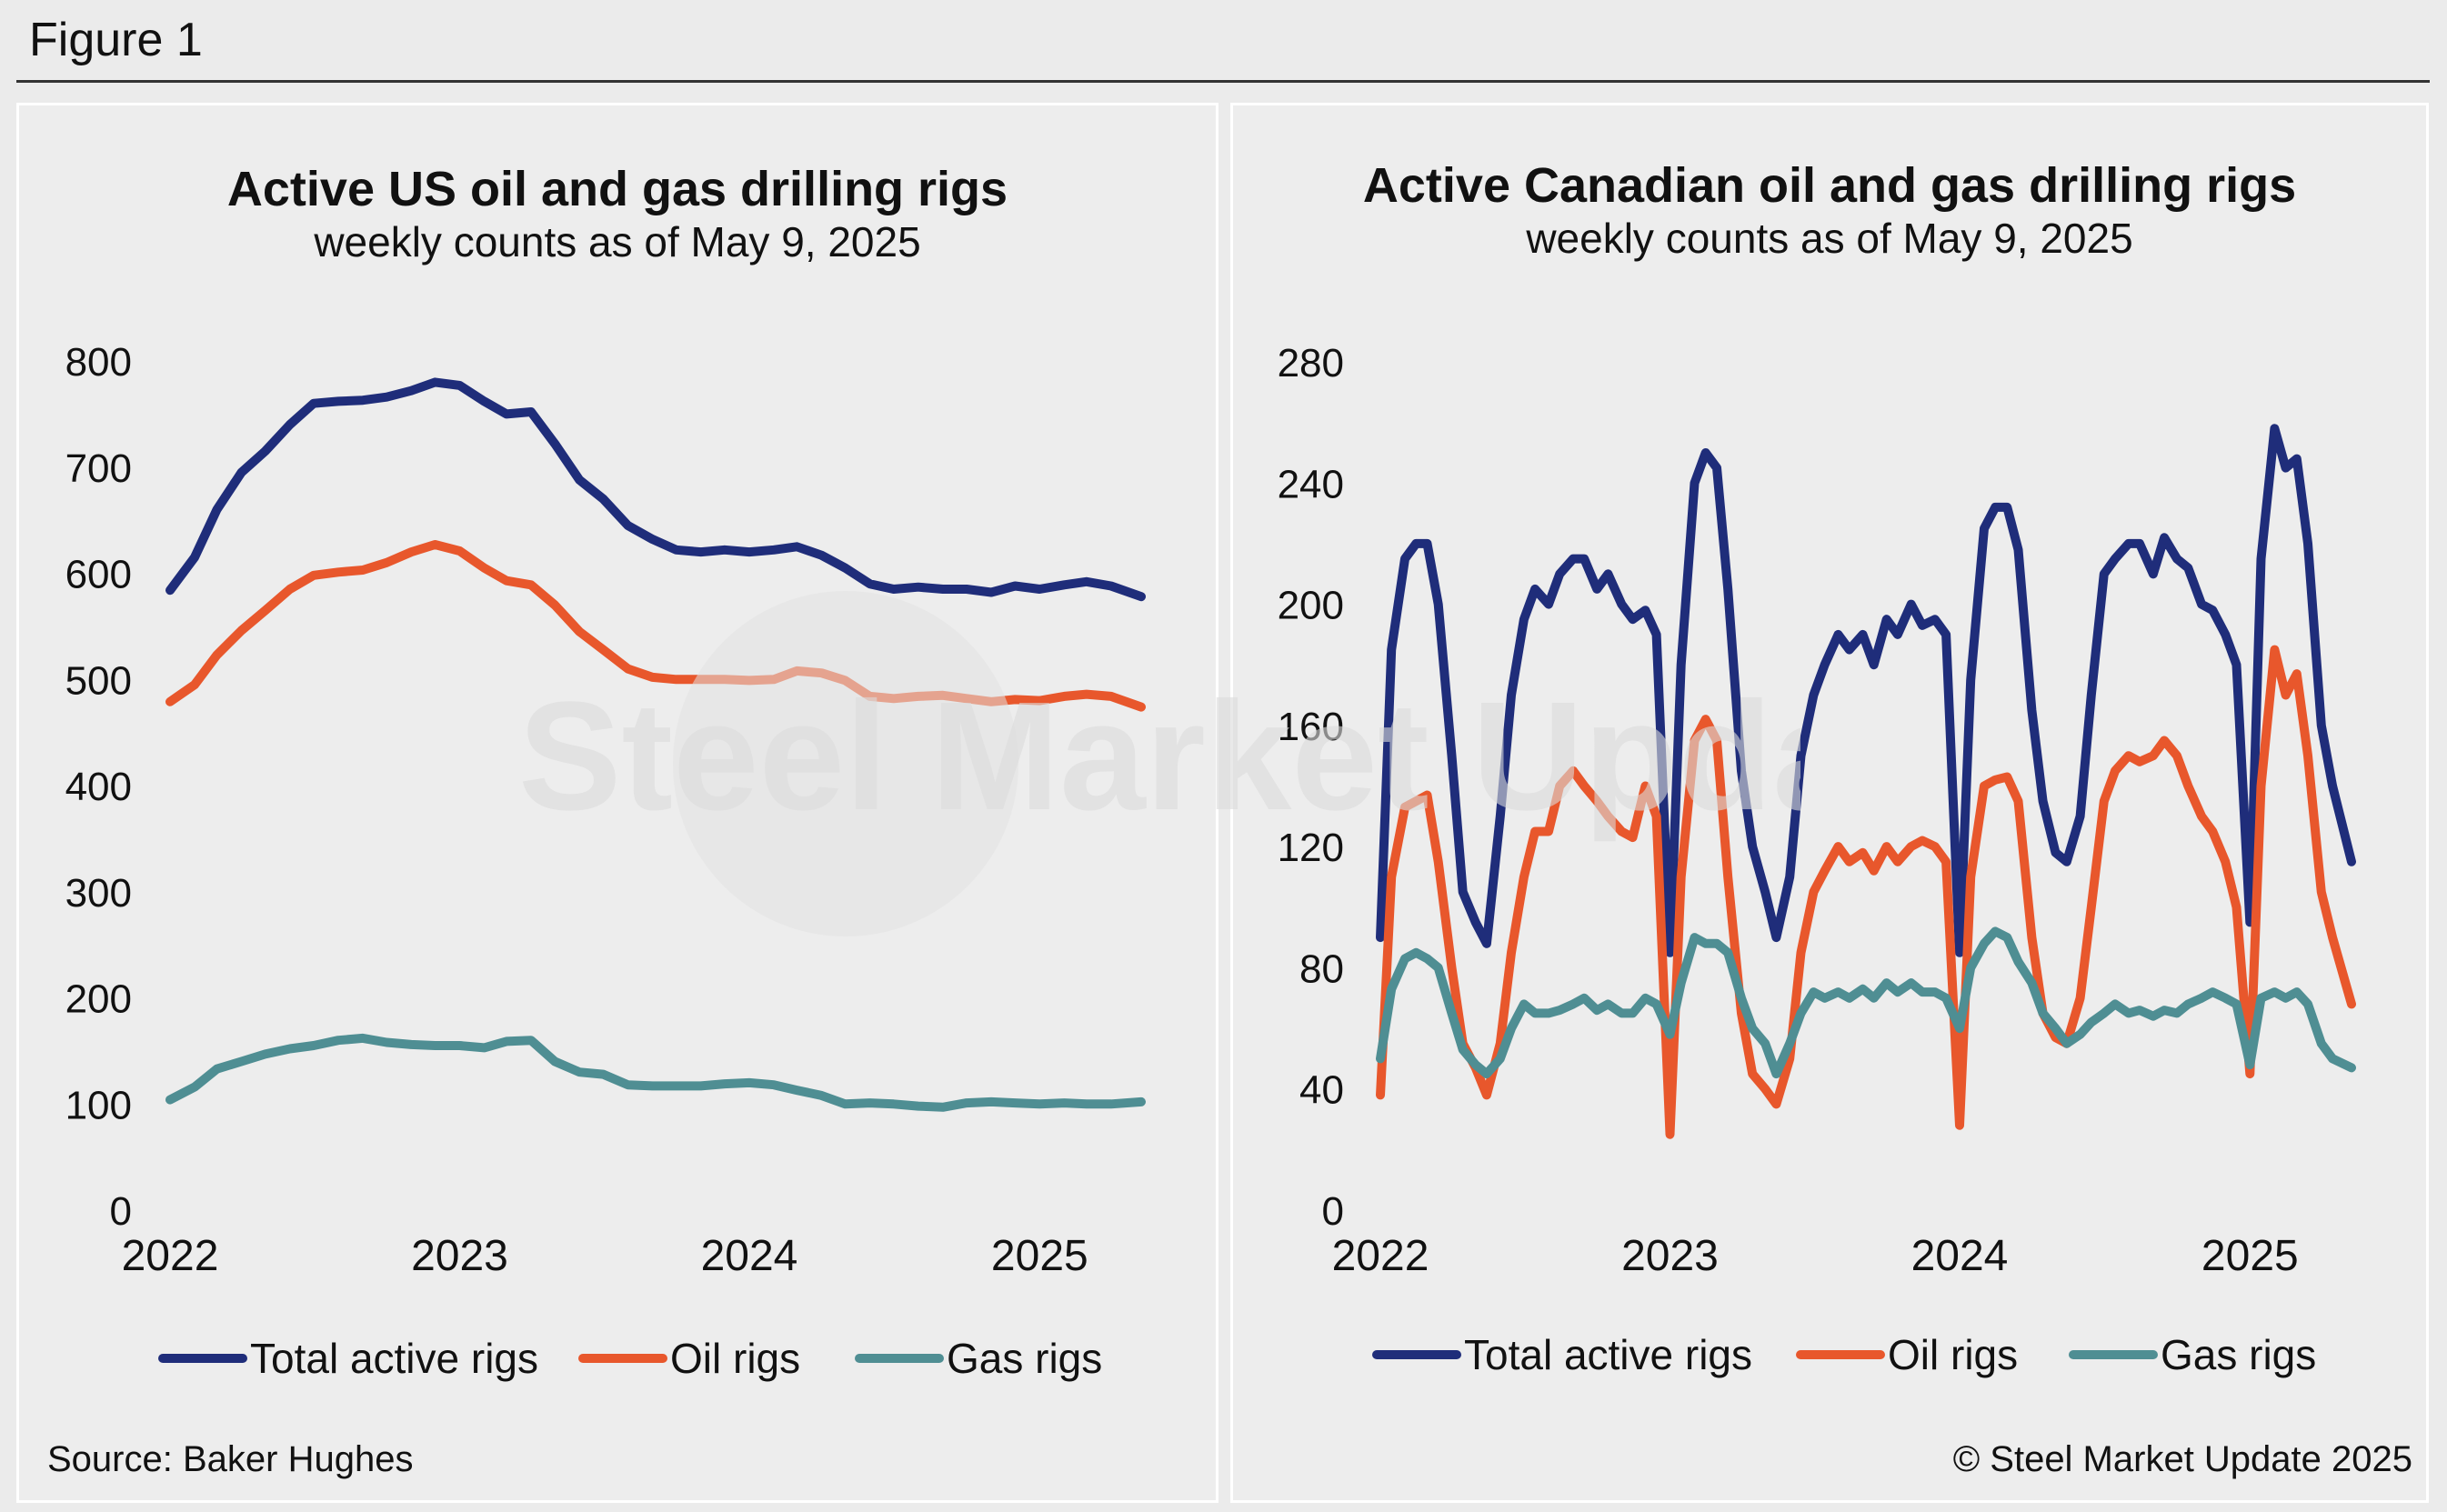  Describe the element at coordinates (230, 1459) in the screenshot. I see `source-note: Source: Baker Hughes` at that location.